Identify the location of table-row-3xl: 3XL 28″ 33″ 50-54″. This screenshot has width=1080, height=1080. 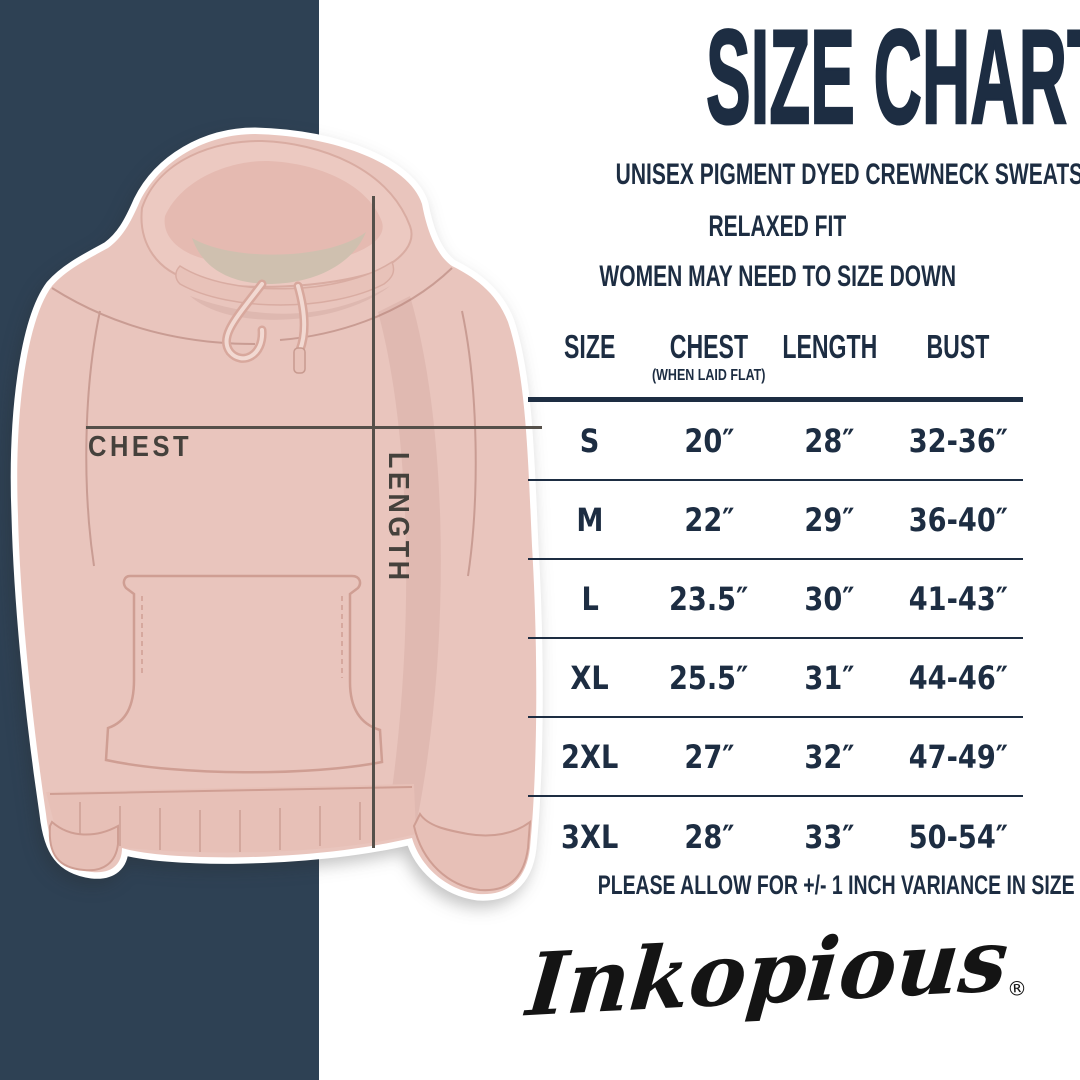
(784, 836).